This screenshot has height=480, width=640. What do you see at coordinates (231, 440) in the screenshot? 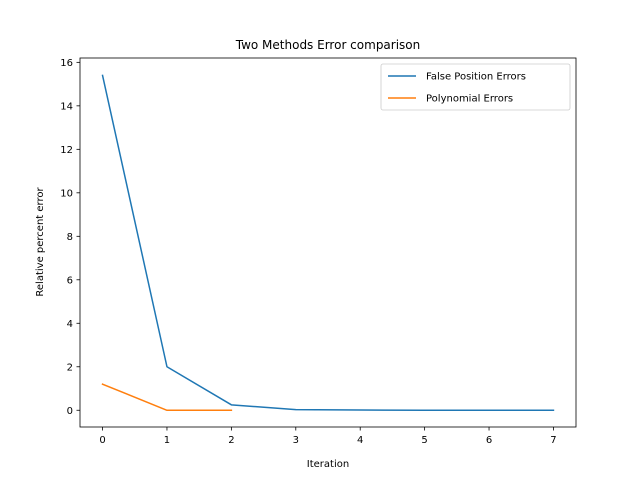
I see `x-tick-label: 2` at bounding box center [231, 440].